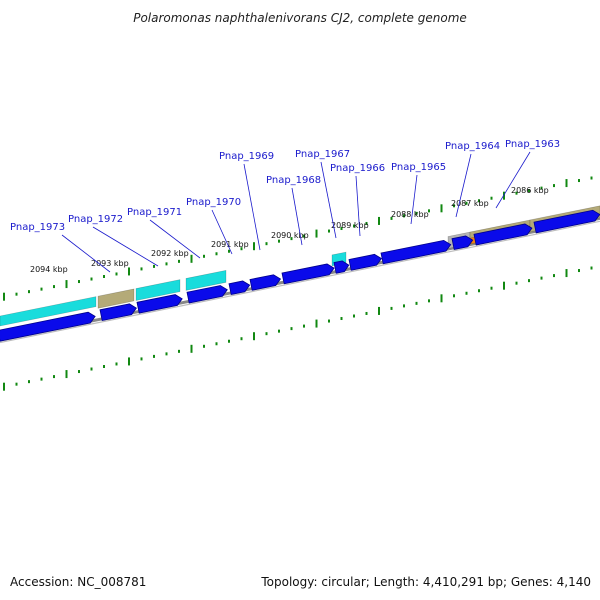  I want to click on scale-tick-label: 2092 kbp, so click(170, 253).